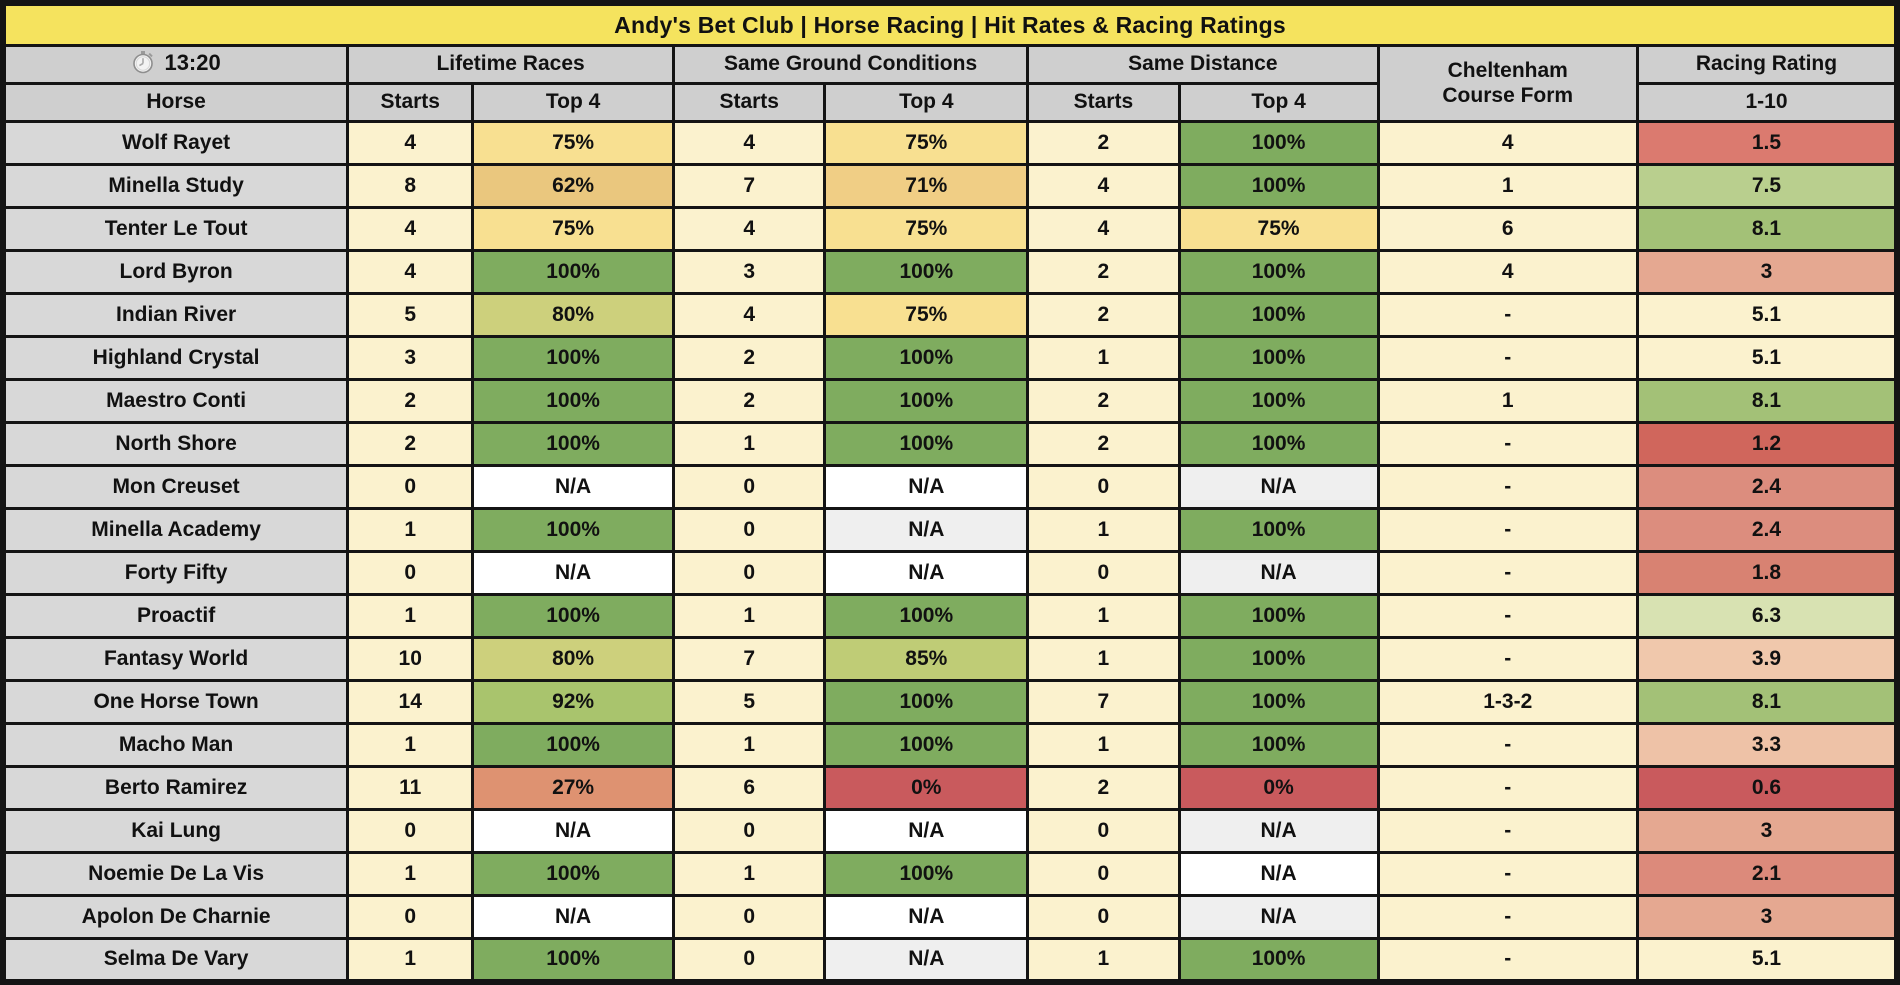 The width and height of the screenshot is (1900, 985). What do you see at coordinates (1767, 143) in the screenshot?
I see `racing-rating-cell: 1.5` at bounding box center [1767, 143].